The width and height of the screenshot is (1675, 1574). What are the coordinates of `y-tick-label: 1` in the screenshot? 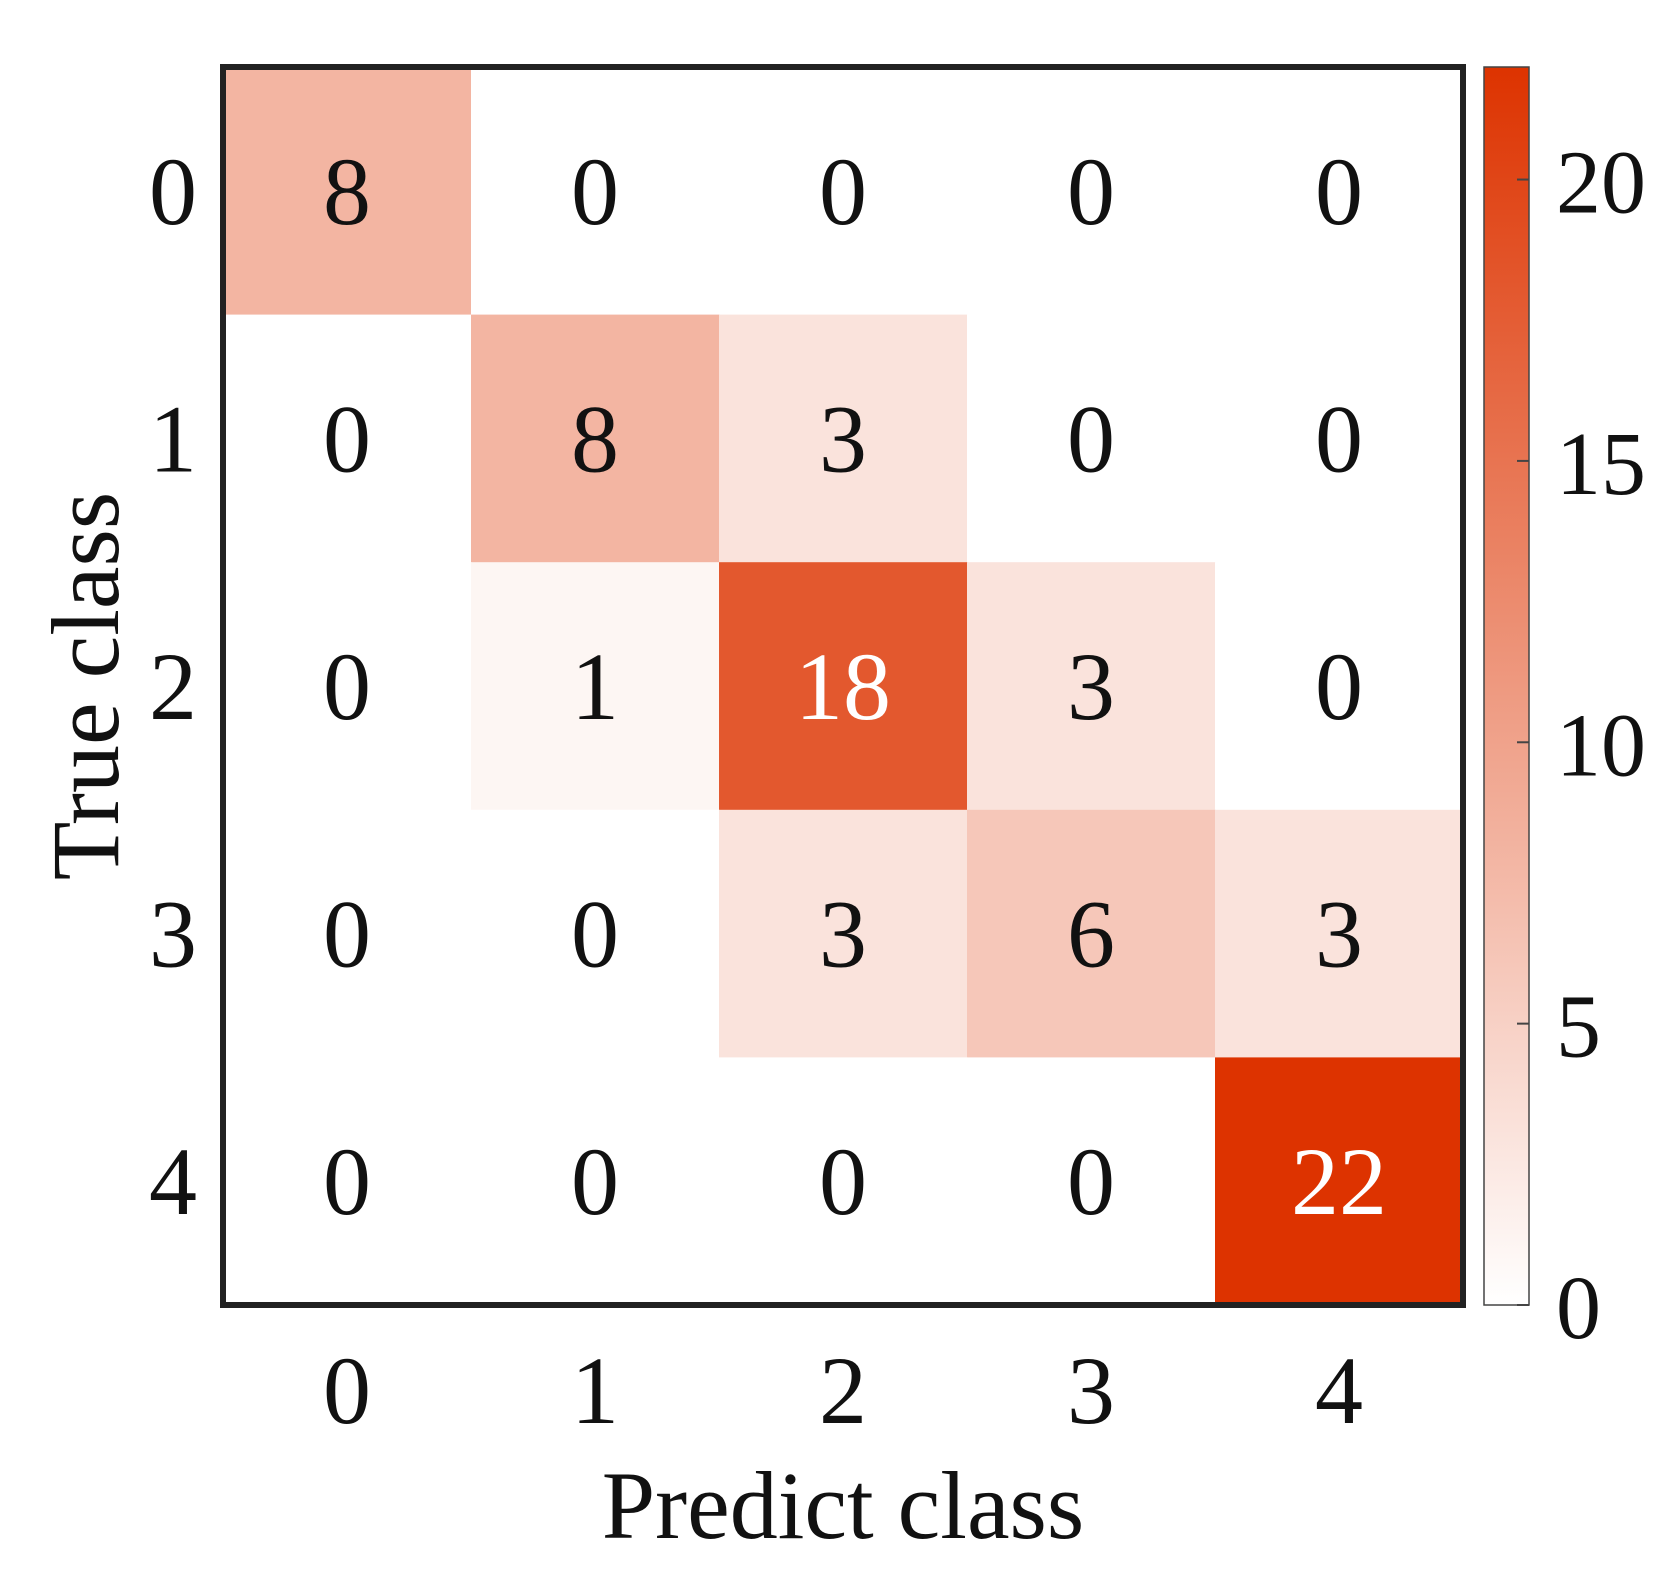 It's located at (173, 438).